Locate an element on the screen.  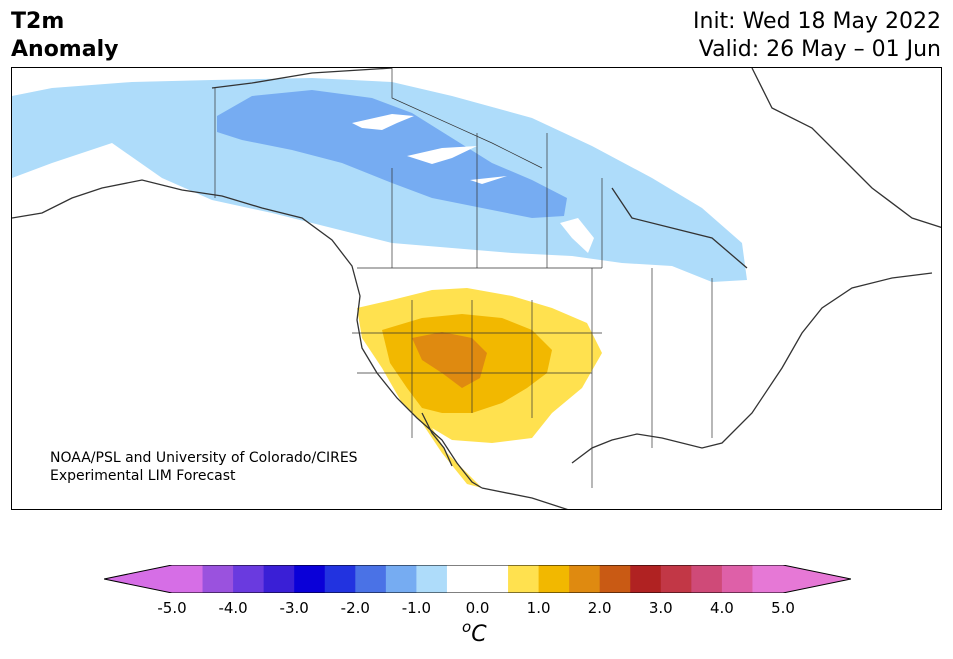
colorbar-tick-label: -5.0 is located at coordinates (172, 608).